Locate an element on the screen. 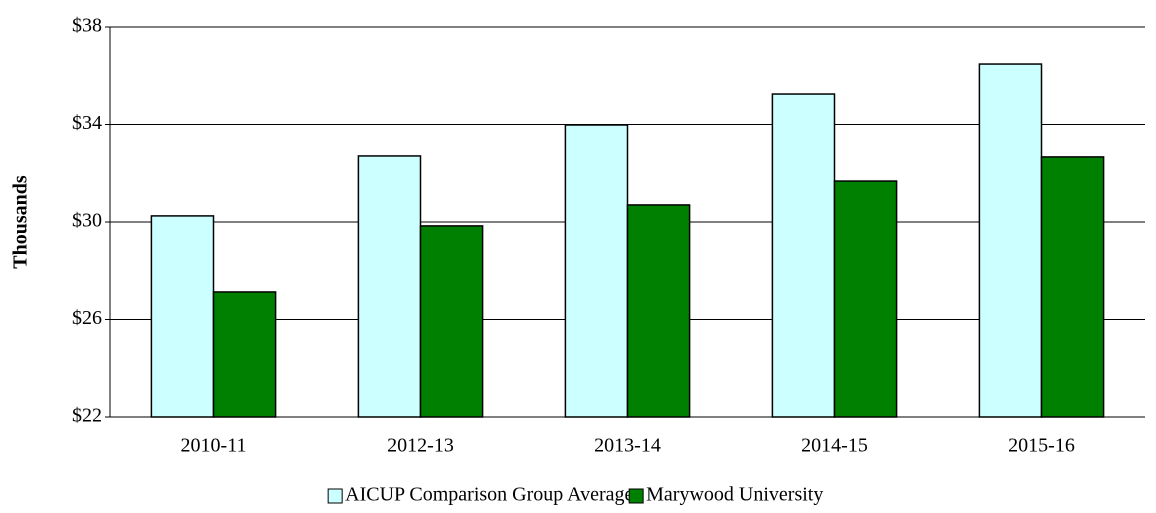 The height and width of the screenshot is (513, 1156). legend-label: Marywood University is located at coordinates (734, 495).